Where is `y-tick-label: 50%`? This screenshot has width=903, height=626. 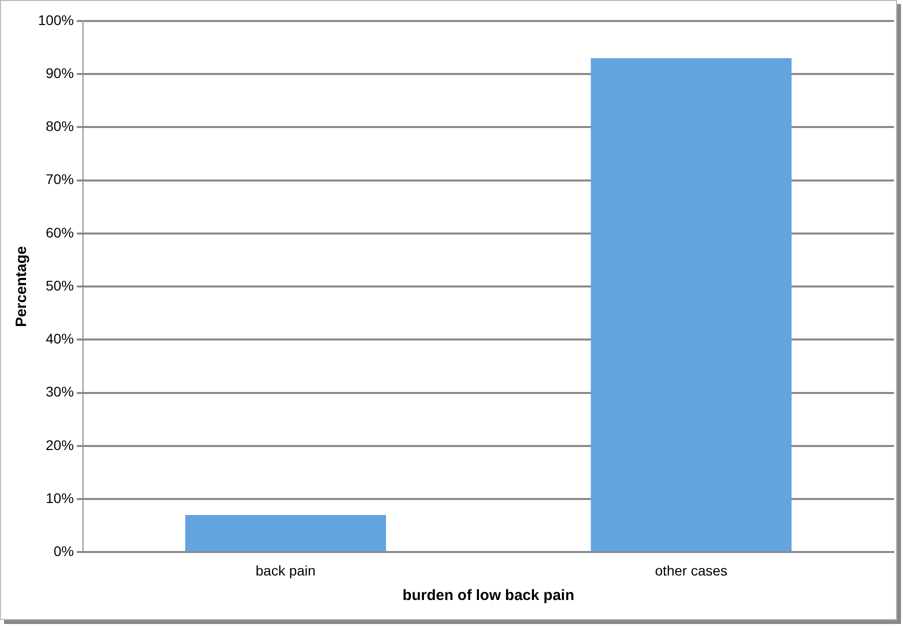 y-tick-label: 50% is located at coordinates (60, 285).